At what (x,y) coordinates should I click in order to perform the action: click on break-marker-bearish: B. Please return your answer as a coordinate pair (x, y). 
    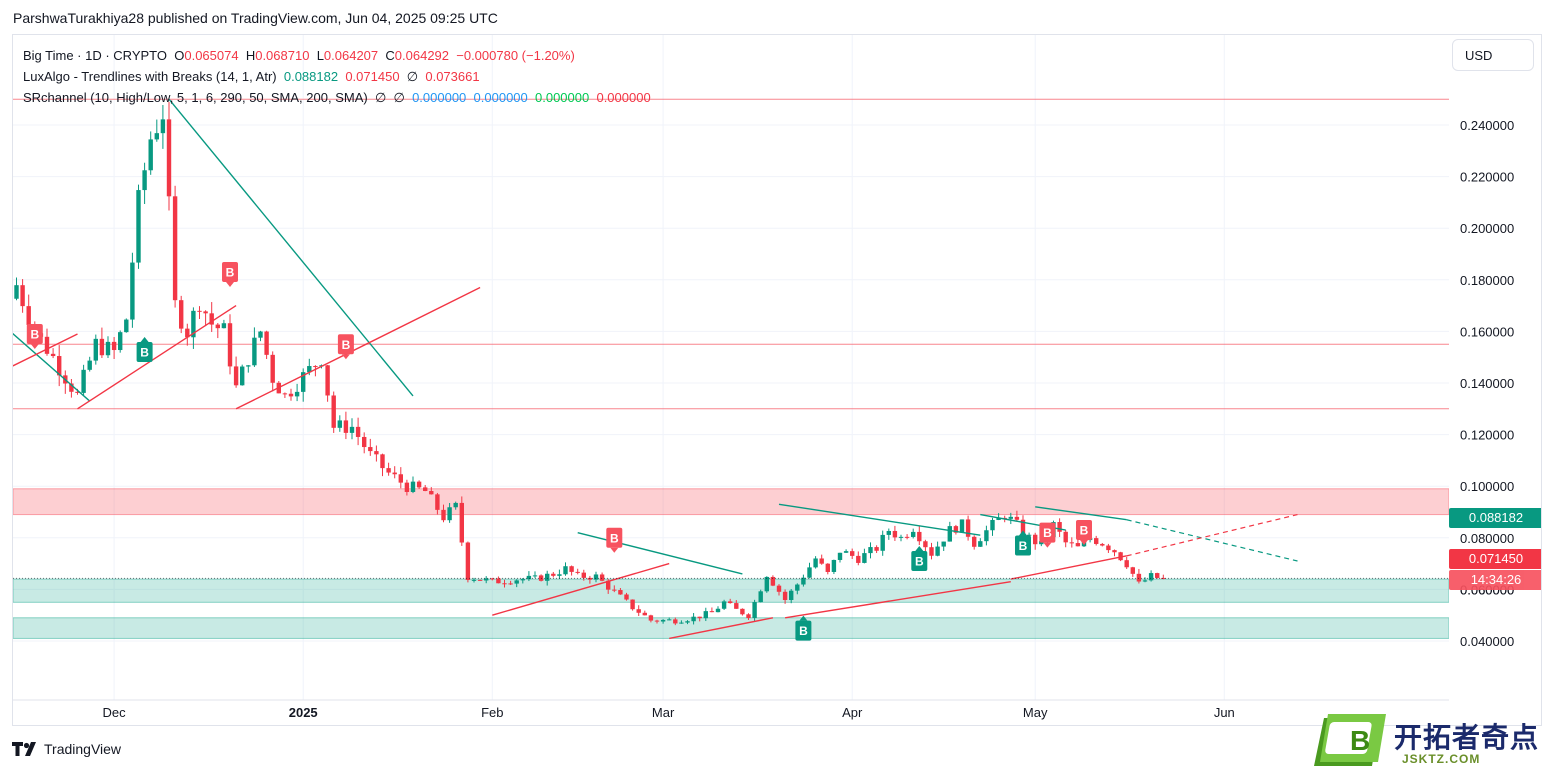
    Looking at the image, I should click on (230, 275).